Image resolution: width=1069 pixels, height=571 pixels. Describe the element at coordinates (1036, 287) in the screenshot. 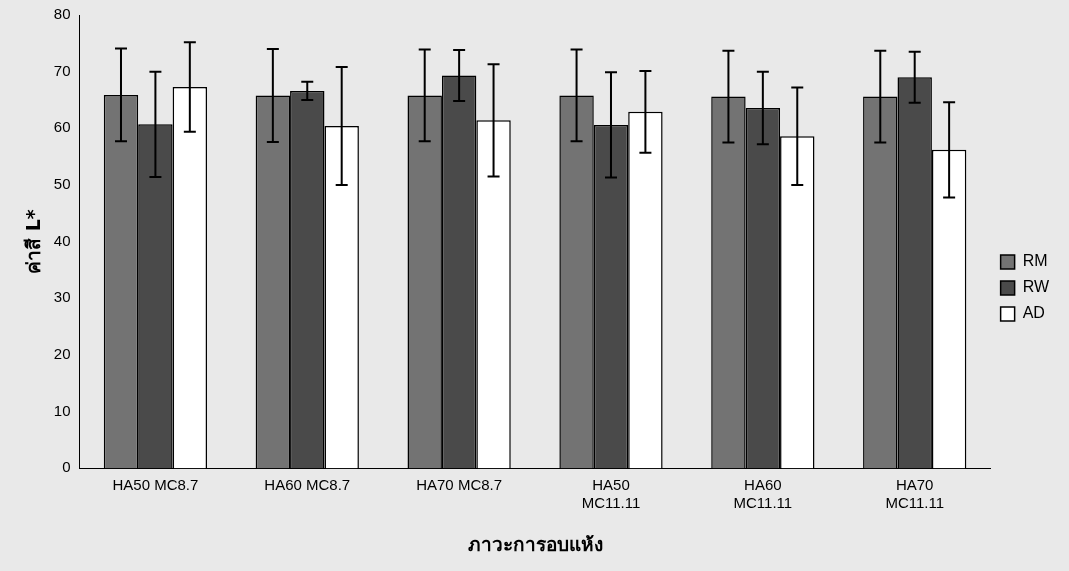

I see `legend-label: RW` at that location.